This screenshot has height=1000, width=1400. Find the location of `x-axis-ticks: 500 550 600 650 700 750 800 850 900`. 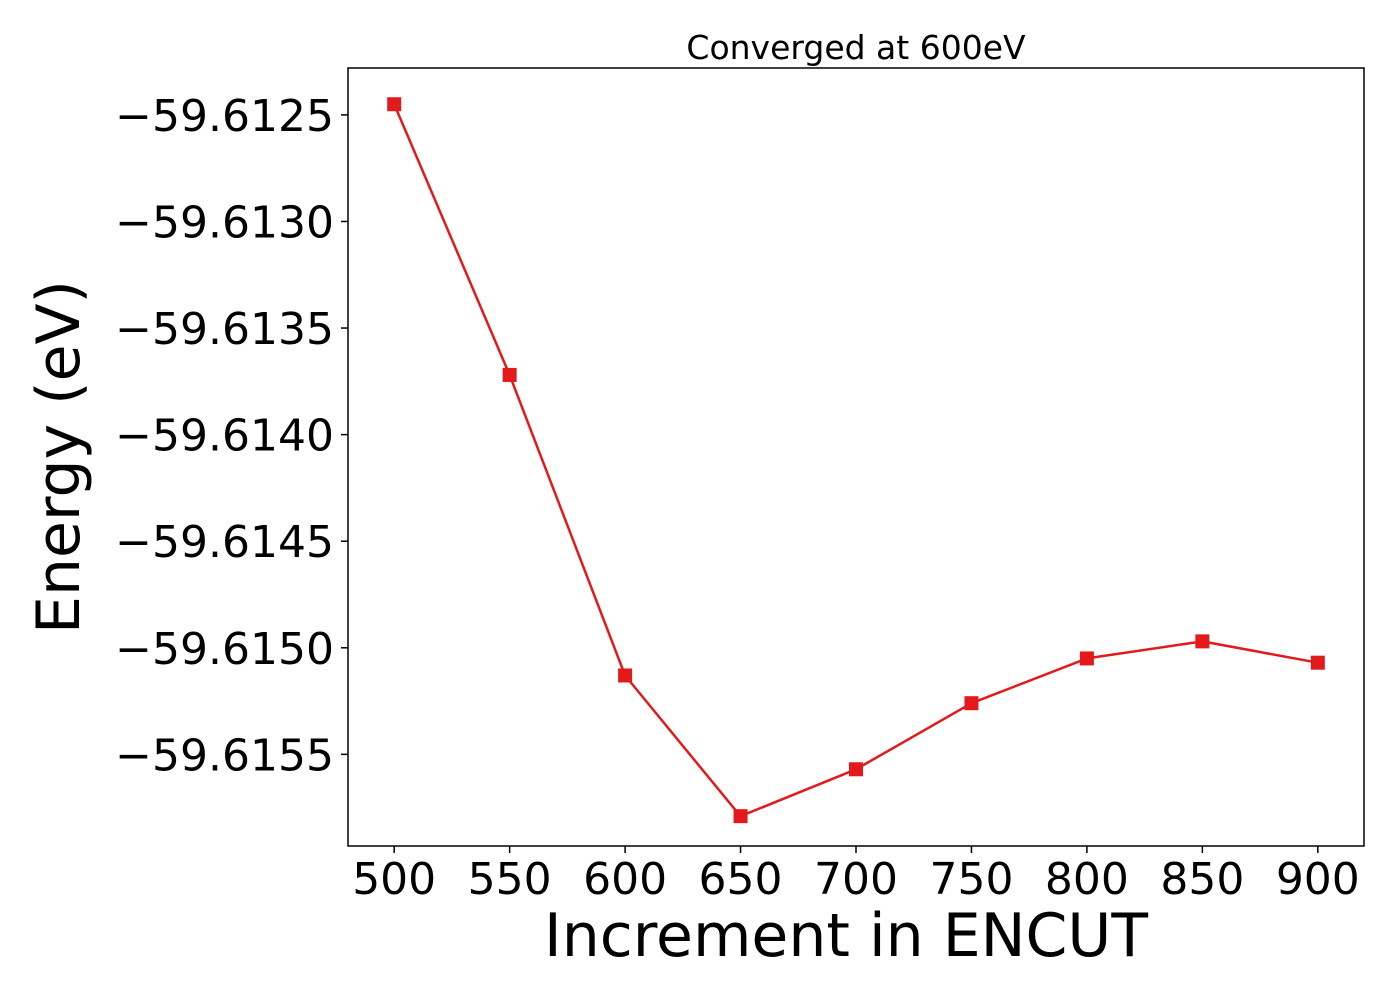

x-axis-ticks: 500 550 600 650 700 750 800 850 900 is located at coordinates (856, 875).